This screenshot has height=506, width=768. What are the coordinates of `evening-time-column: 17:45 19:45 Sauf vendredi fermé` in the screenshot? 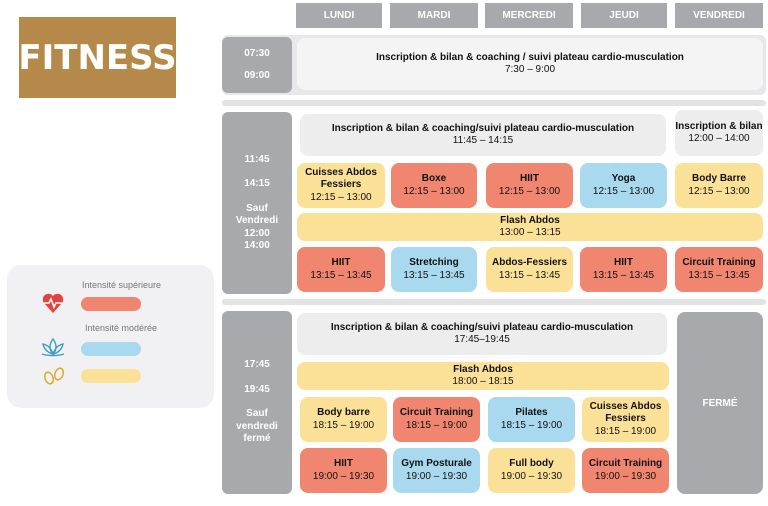 It's located at (257, 402).